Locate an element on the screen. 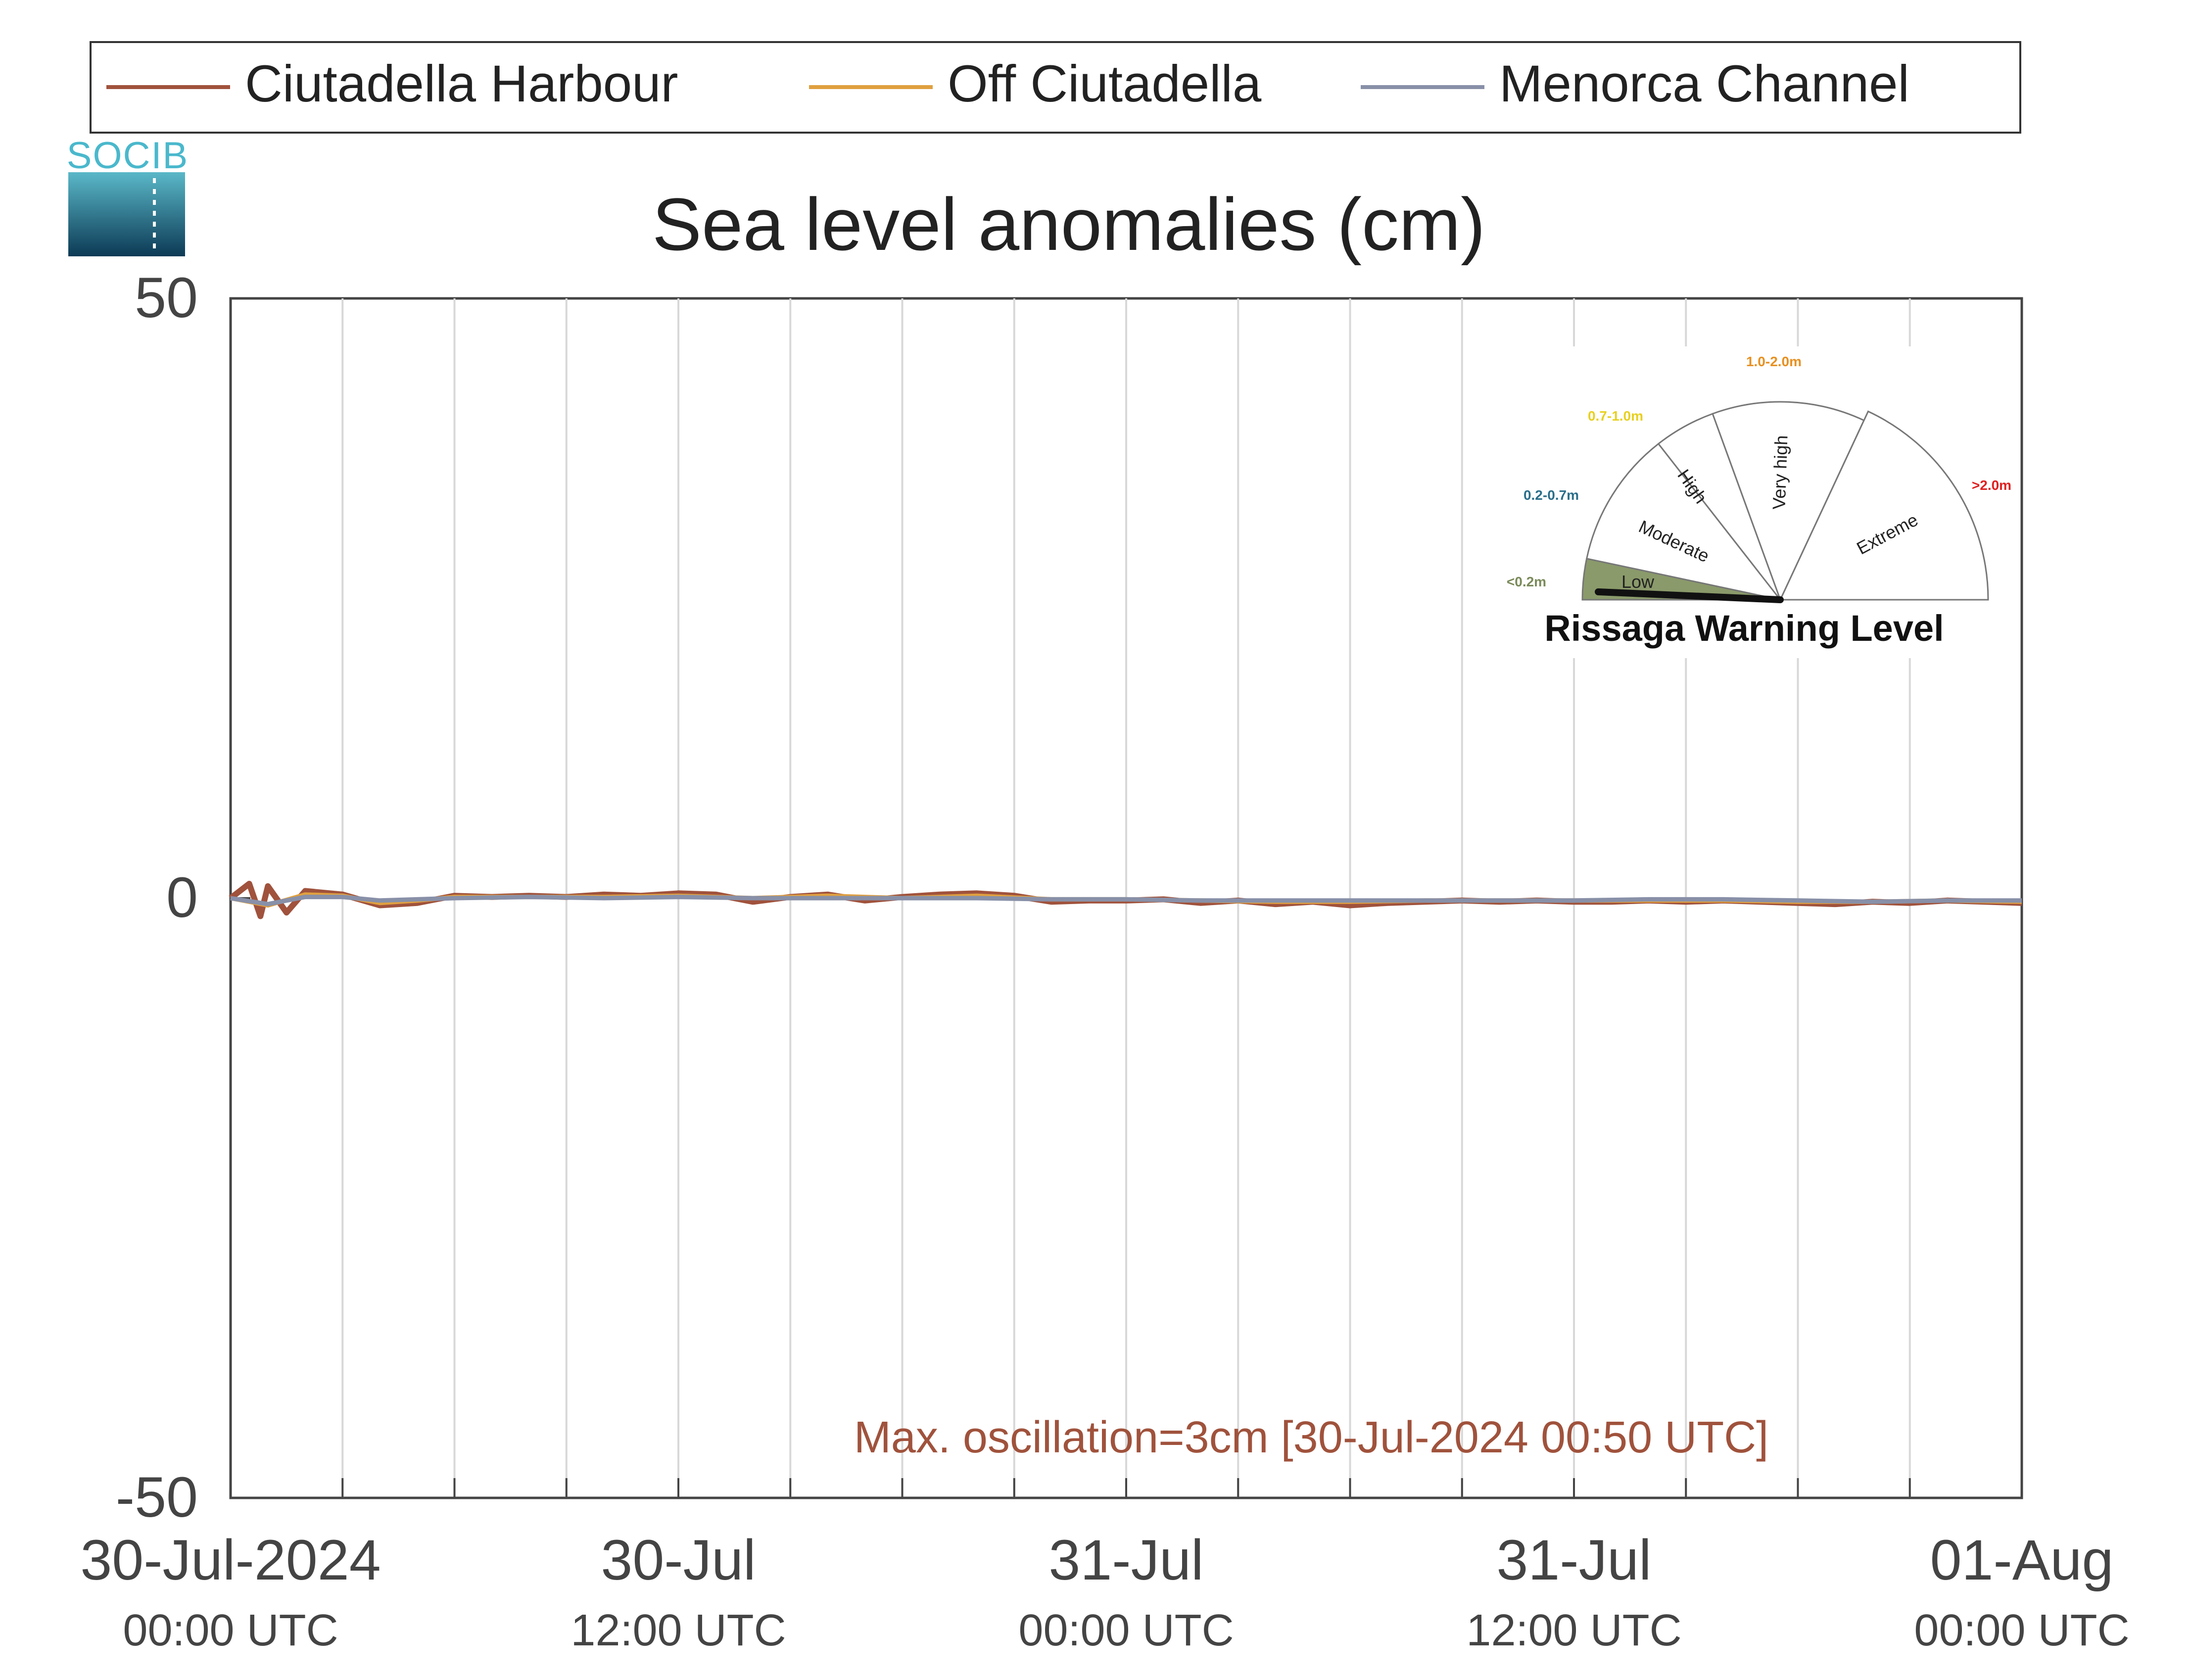 The image size is (2191, 1680). gauge-range-label: <0.2m is located at coordinates (1526, 582).